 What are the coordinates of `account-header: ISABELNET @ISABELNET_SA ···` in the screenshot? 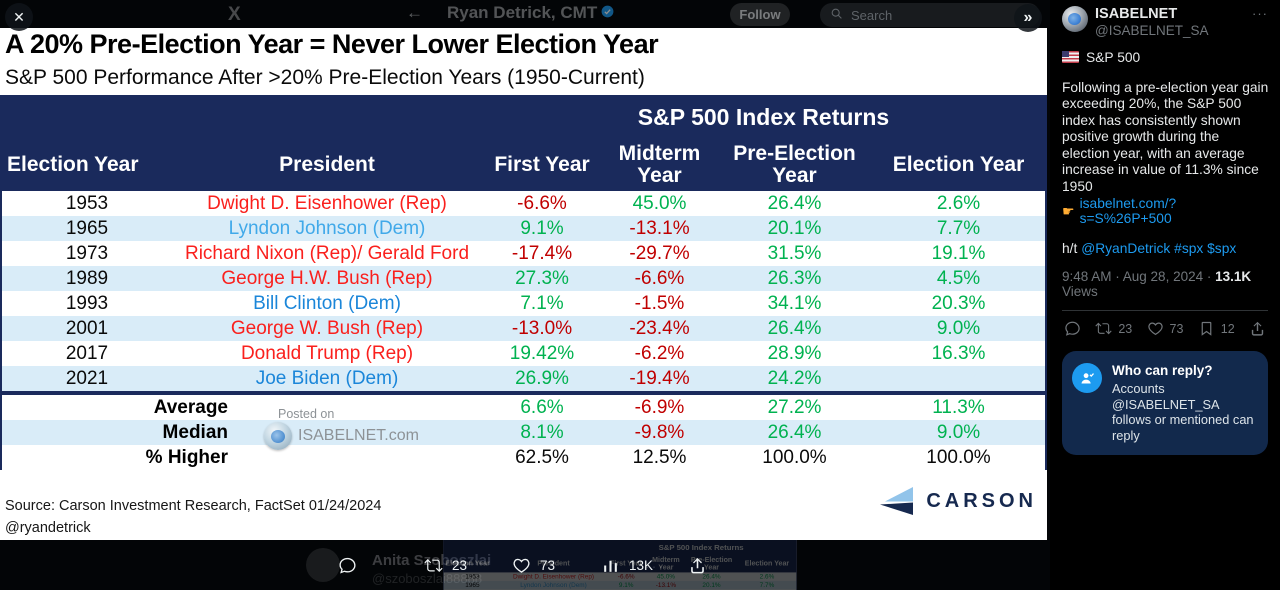 It's located at (1165, 22).